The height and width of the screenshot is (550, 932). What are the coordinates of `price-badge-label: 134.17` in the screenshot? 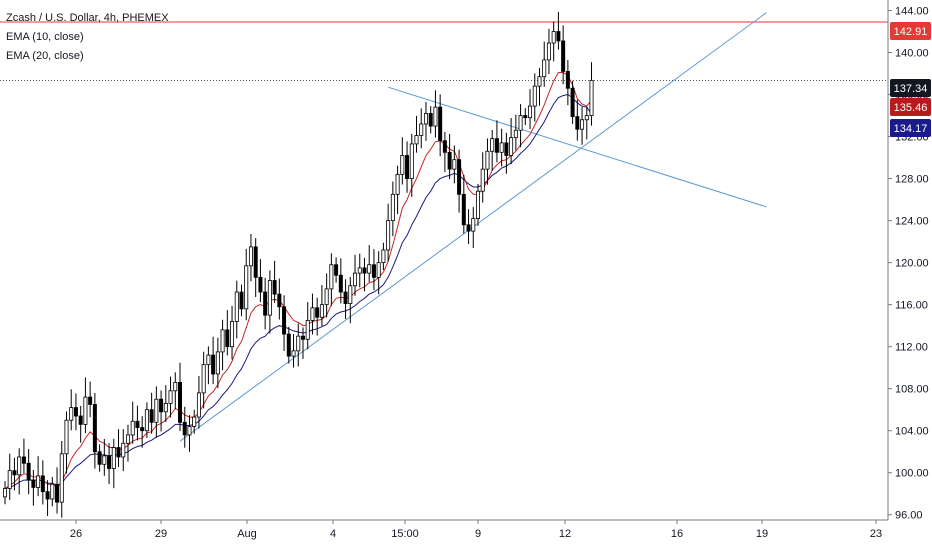 It's located at (911, 129).